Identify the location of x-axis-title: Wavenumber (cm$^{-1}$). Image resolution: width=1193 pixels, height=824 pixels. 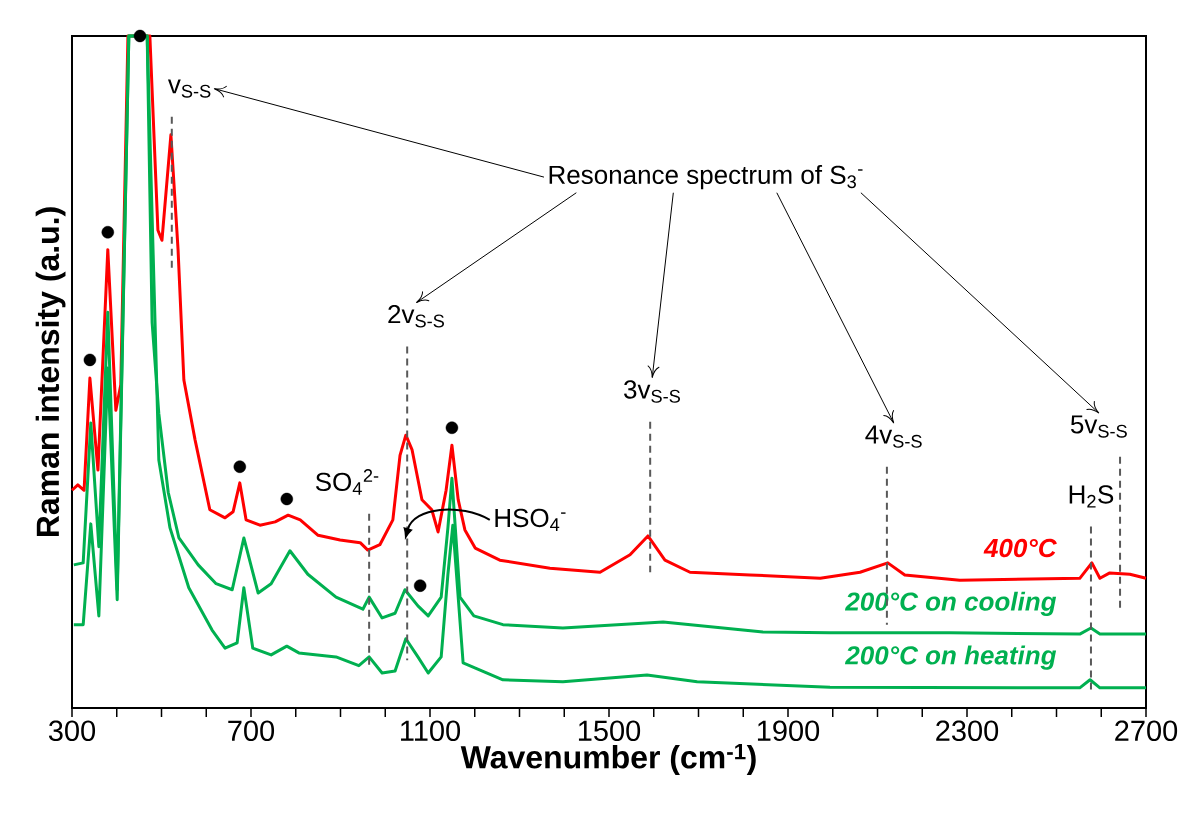
(608, 759).